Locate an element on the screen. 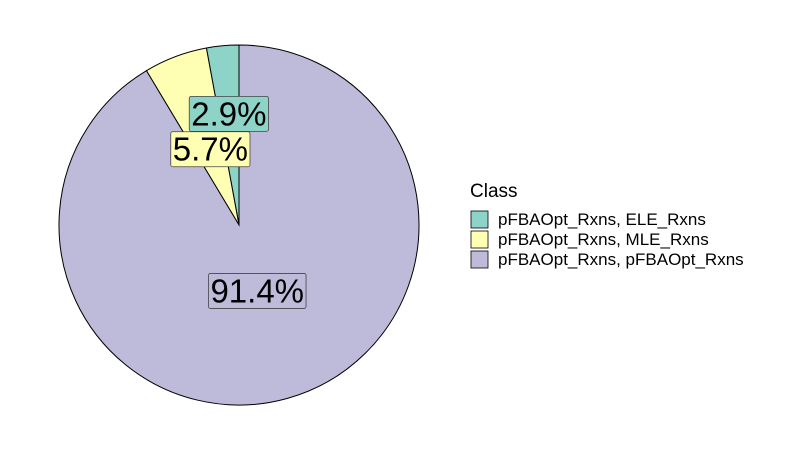 Image resolution: width=800 pixels, height=450 pixels. legend-item-pfbaopt-rxns-mle-rxns: pFBAOpt_Rxns, MLE_Rxns is located at coordinates (589, 239).